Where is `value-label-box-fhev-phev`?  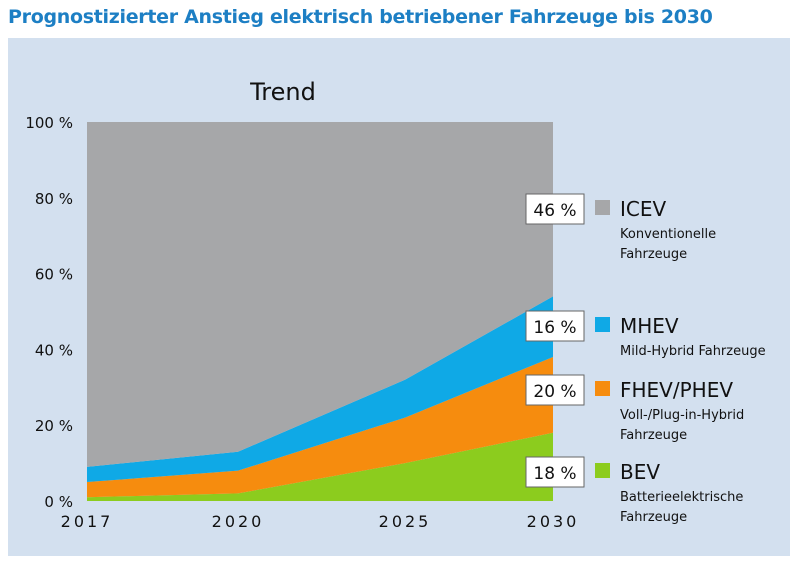
value-label-box-fhev-phev is located at coordinates (555, 390).